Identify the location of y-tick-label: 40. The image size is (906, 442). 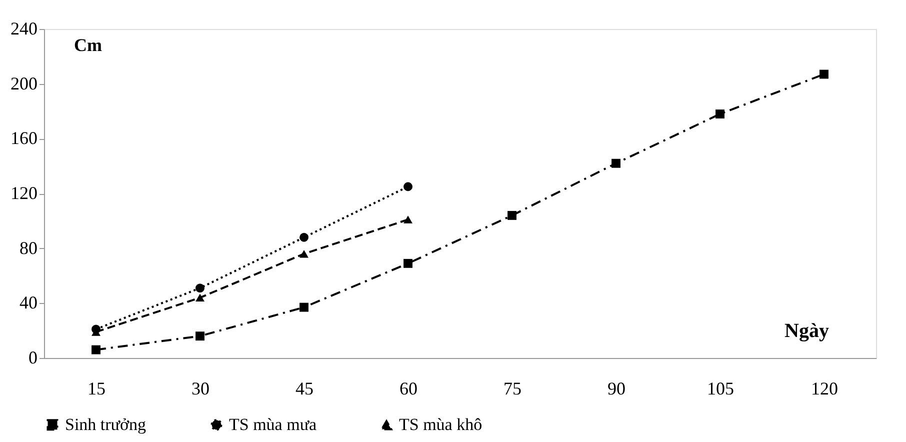
(29, 302).